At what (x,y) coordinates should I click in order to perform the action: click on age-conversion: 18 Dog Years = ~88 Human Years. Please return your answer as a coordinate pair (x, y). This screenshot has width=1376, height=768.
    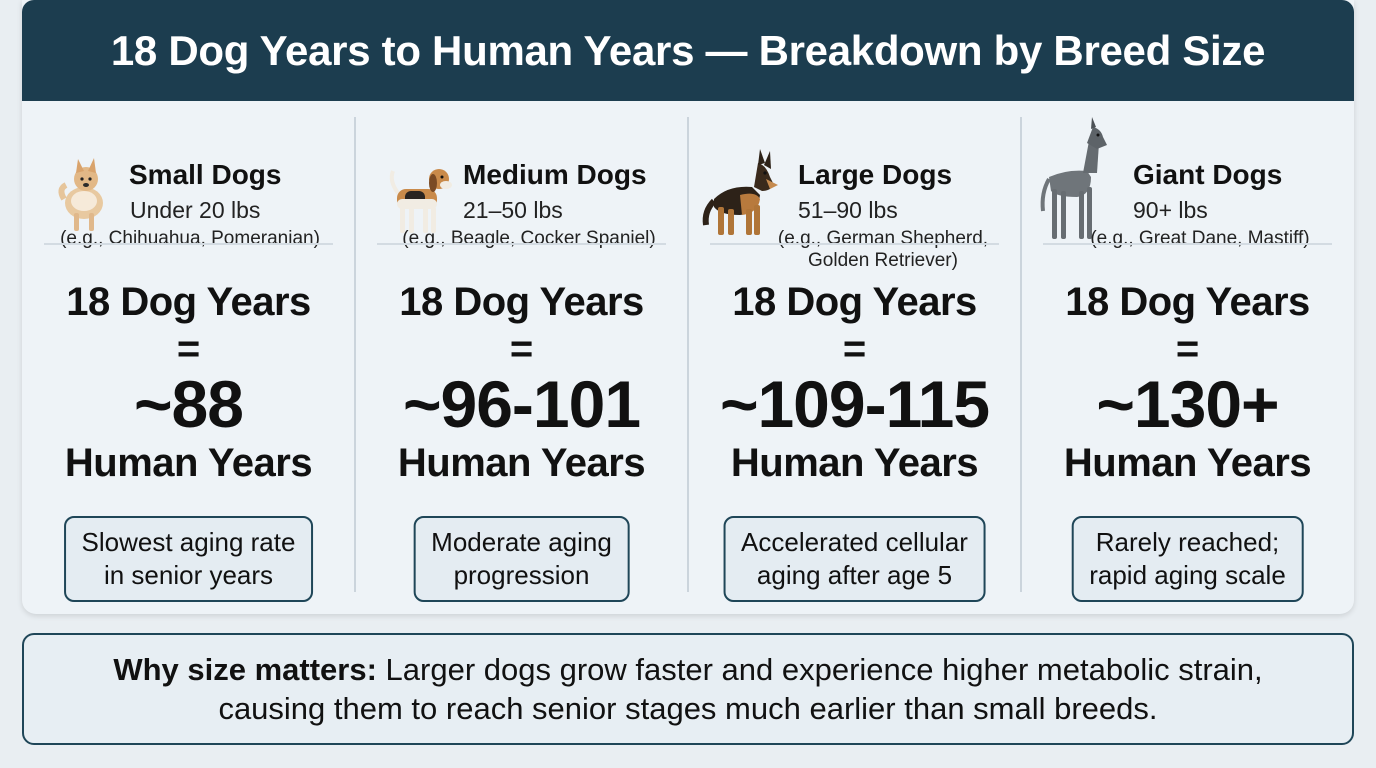
    Looking at the image, I should click on (188, 383).